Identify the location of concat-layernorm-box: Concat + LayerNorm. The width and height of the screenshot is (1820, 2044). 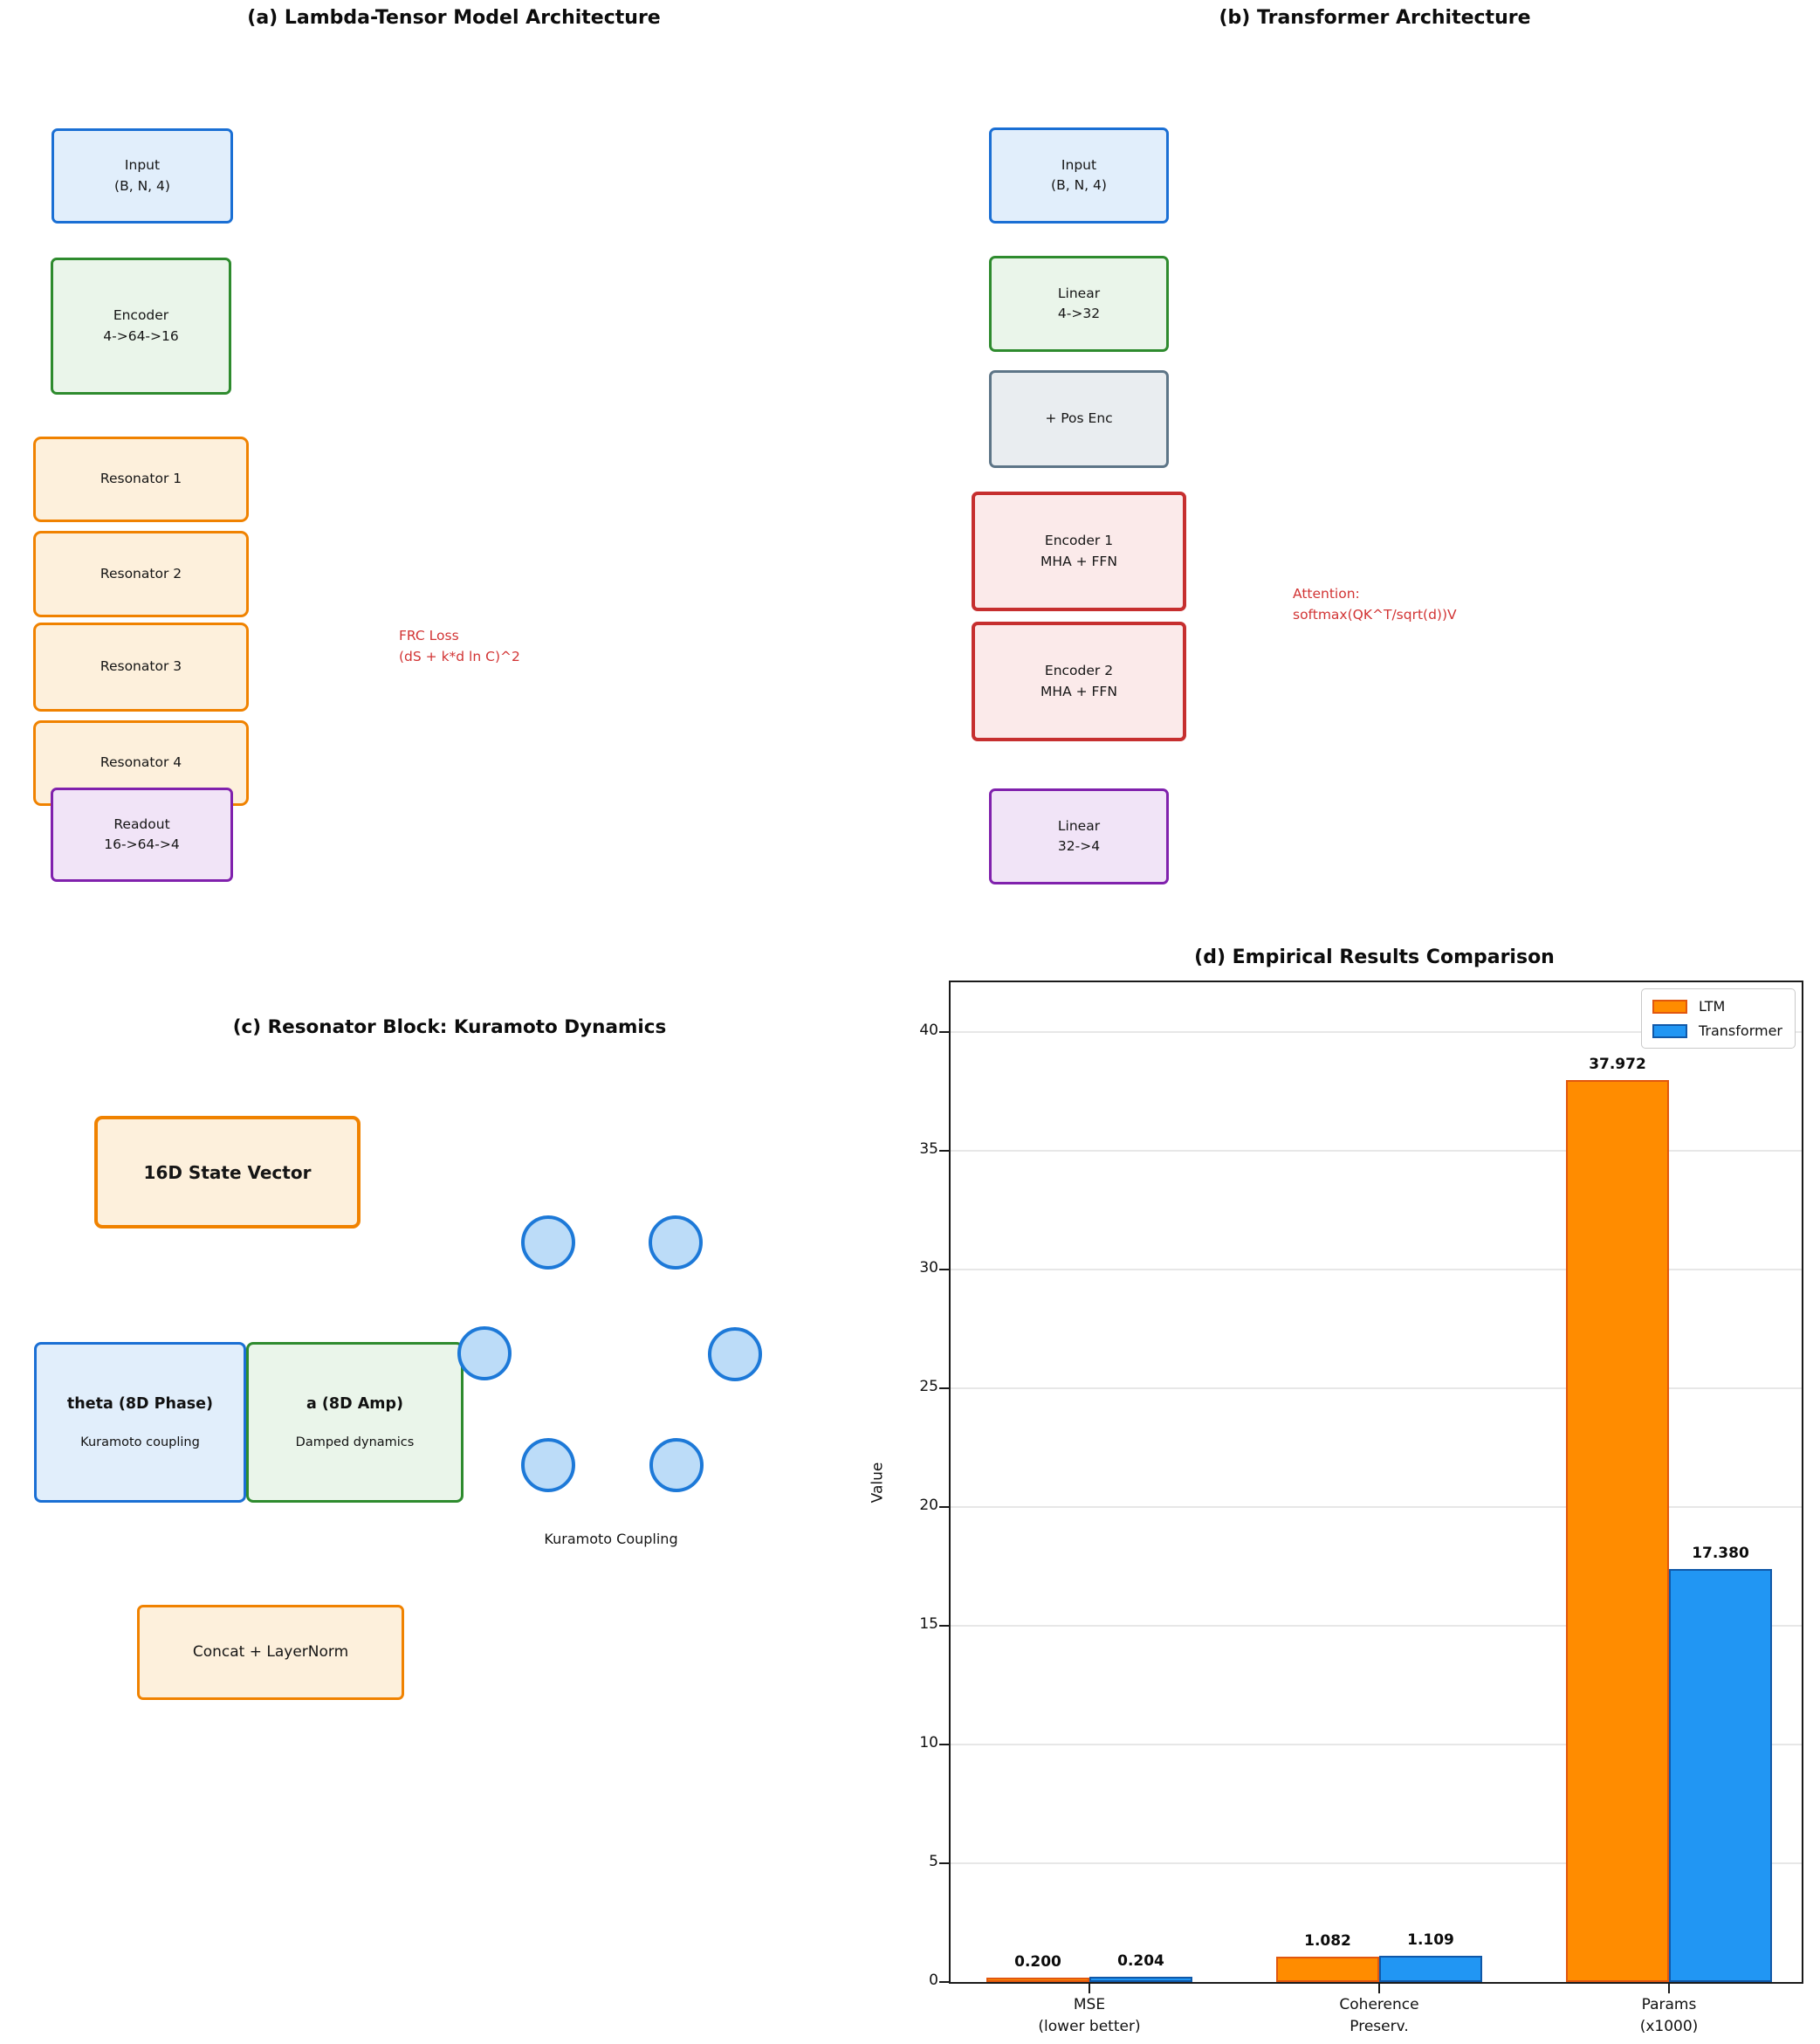
(270, 1652).